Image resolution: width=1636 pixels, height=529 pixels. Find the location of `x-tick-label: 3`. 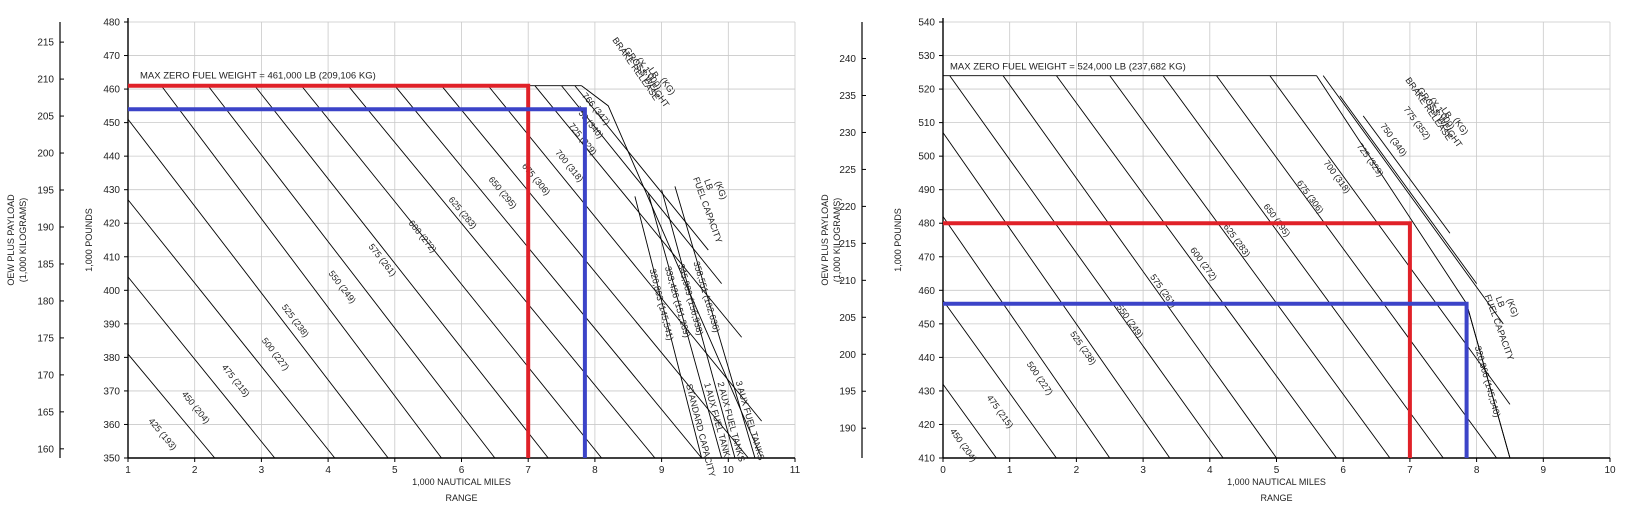

x-tick-label: 3 is located at coordinates (262, 470).